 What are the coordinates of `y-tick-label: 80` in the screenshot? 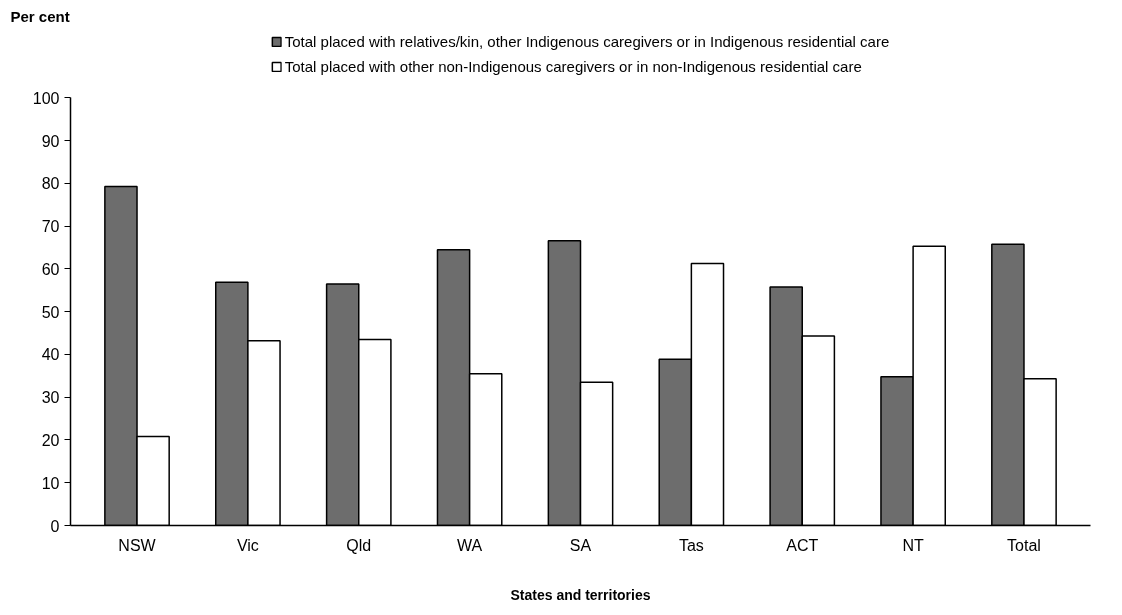 It's located at (50, 184).